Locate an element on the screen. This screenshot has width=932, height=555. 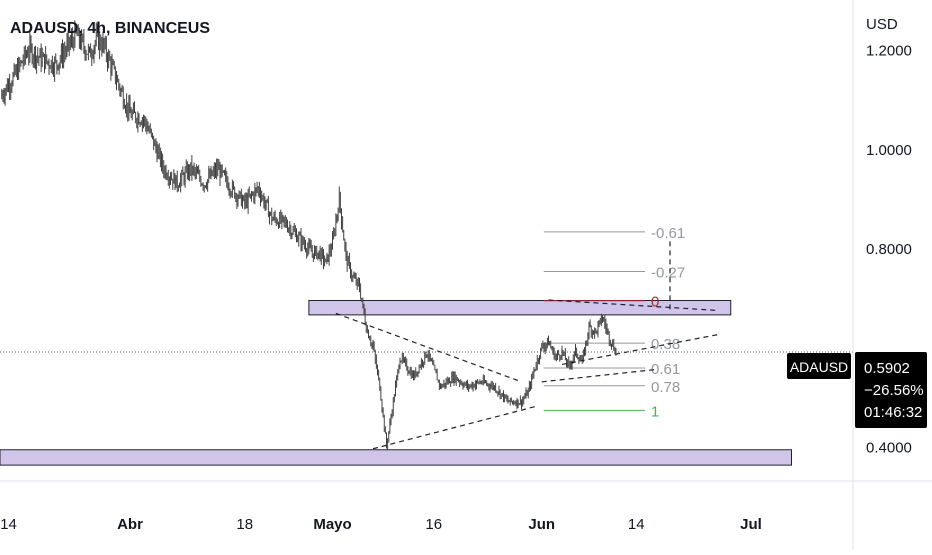
bar-countdown: 01:46:32 is located at coordinates (893, 412).